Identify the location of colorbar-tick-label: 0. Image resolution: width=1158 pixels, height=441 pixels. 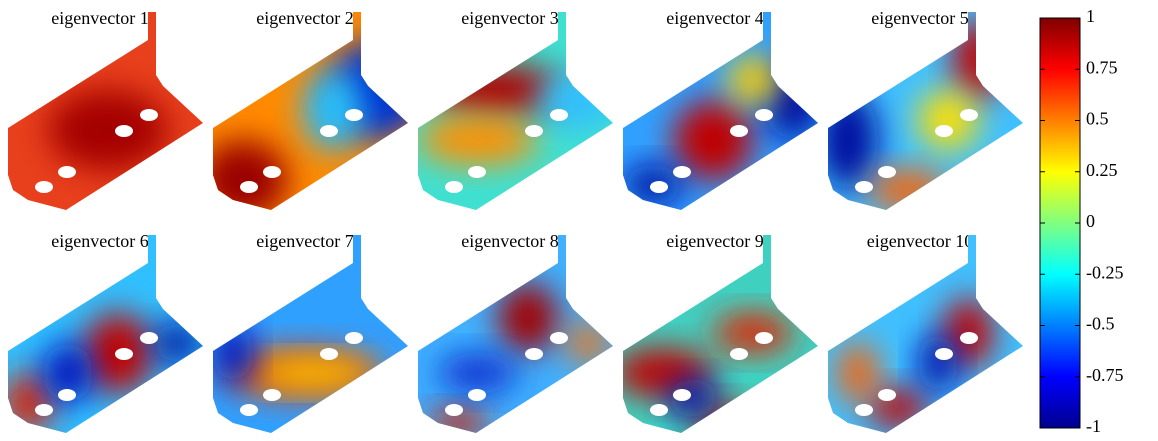
(1090, 221).